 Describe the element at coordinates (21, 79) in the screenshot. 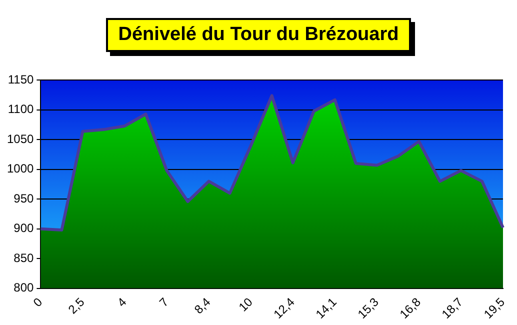

I see `y-tick-label: 1150` at that location.